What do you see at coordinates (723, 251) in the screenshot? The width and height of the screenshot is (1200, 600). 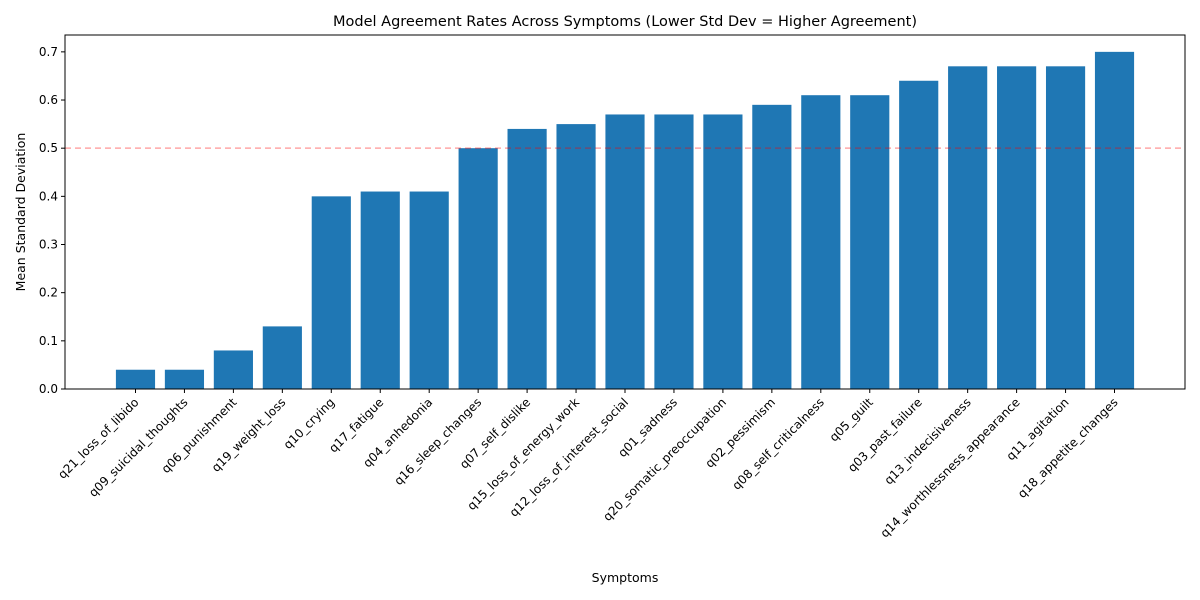 I see `bar-q20_somatic_preoccupation` at bounding box center [723, 251].